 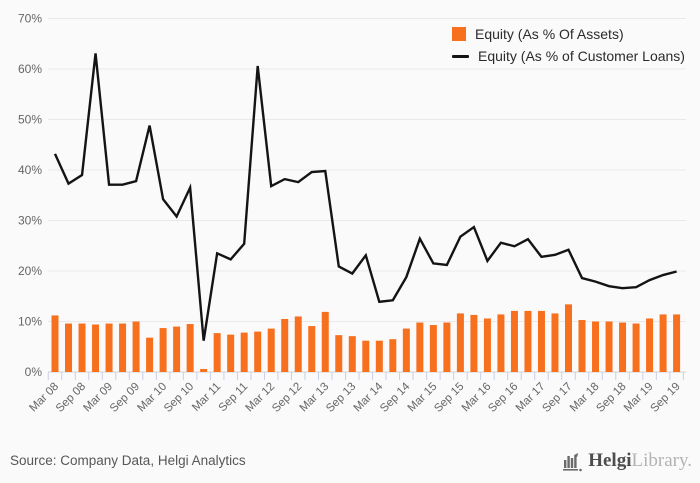 What do you see at coordinates (459, 34) in the screenshot?
I see `legend-bar-swatch-icon` at bounding box center [459, 34].